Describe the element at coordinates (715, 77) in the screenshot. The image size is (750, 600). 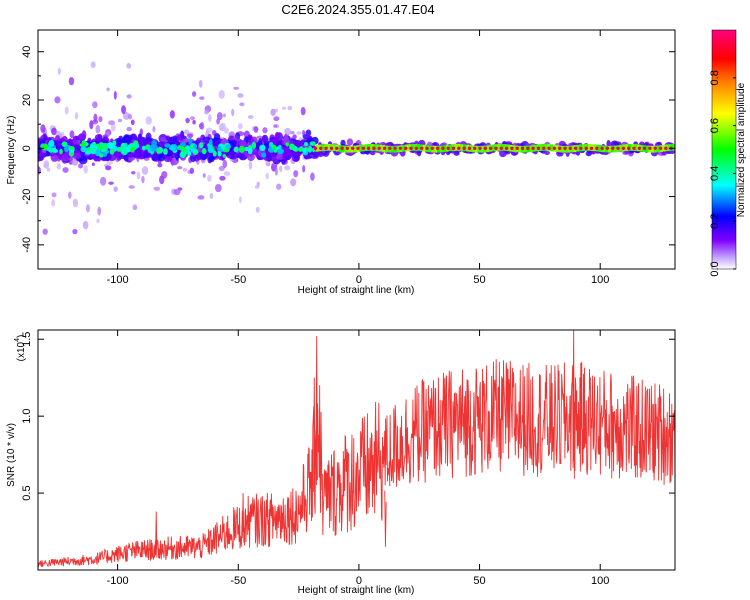
I see `colorbar-tick-label: 0.8` at that location.